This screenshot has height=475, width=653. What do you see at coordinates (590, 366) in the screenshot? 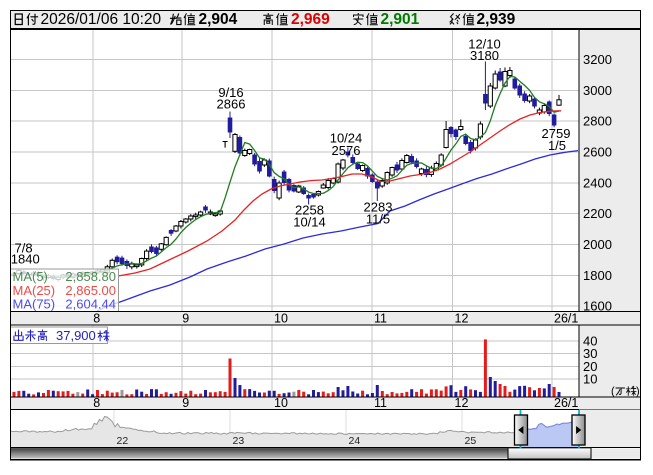
I see `svg-text: 20` at bounding box center [590, 366].